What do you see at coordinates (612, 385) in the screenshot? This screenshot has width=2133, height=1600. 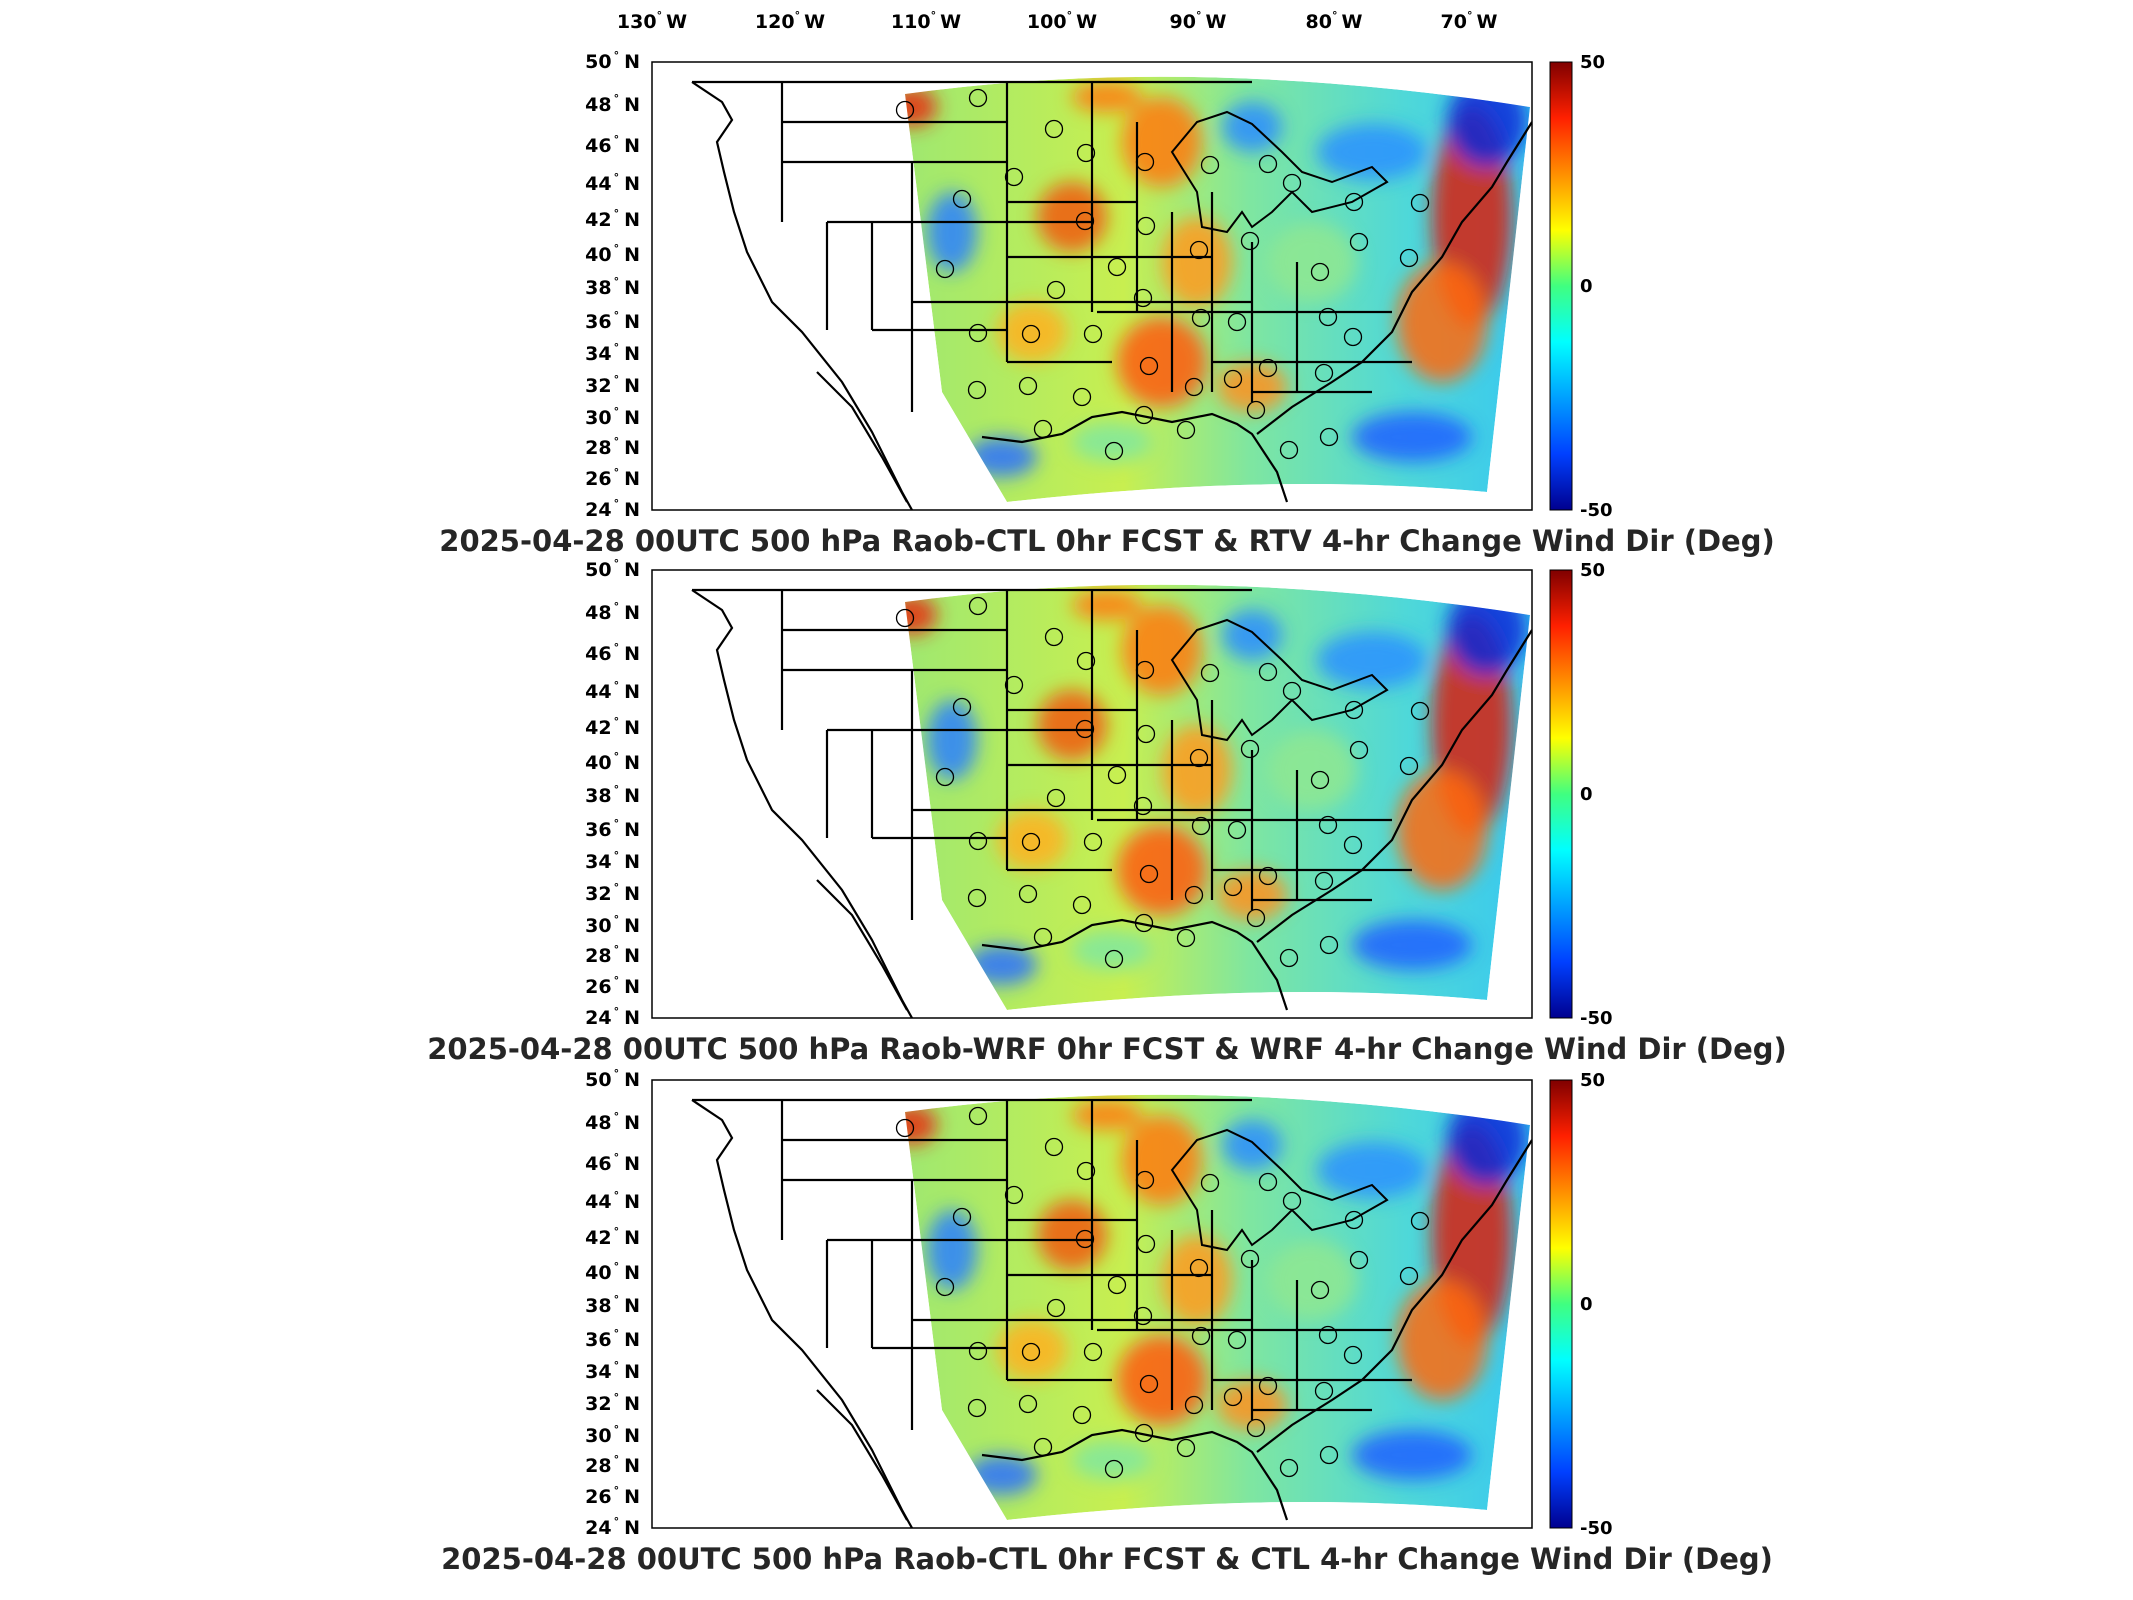 I see `lat-label-32: 32 ° N` at bounding box center [612, 385].